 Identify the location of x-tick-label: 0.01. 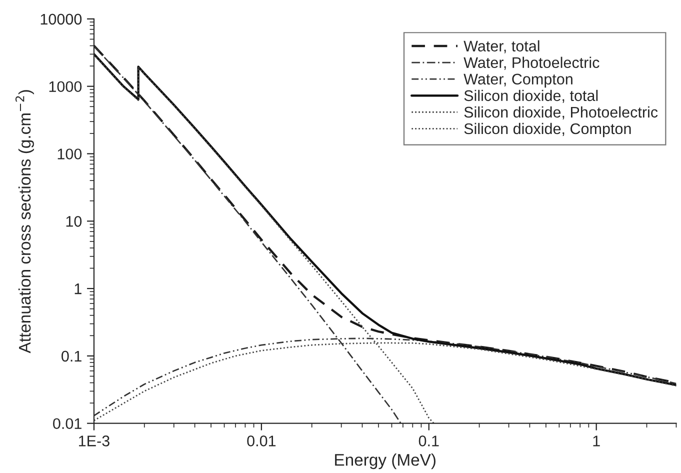
(261, 441).